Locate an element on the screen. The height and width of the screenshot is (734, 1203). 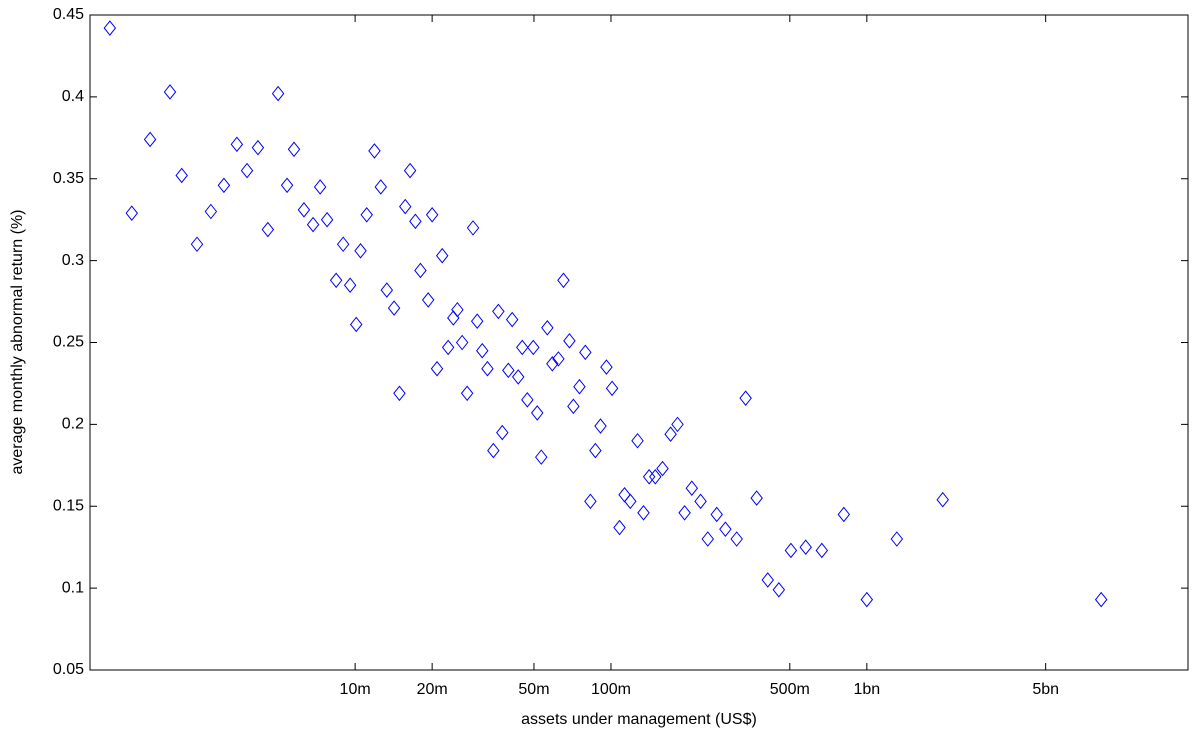
y-tick-label: 0.45 is located at coordinates (68, 14).